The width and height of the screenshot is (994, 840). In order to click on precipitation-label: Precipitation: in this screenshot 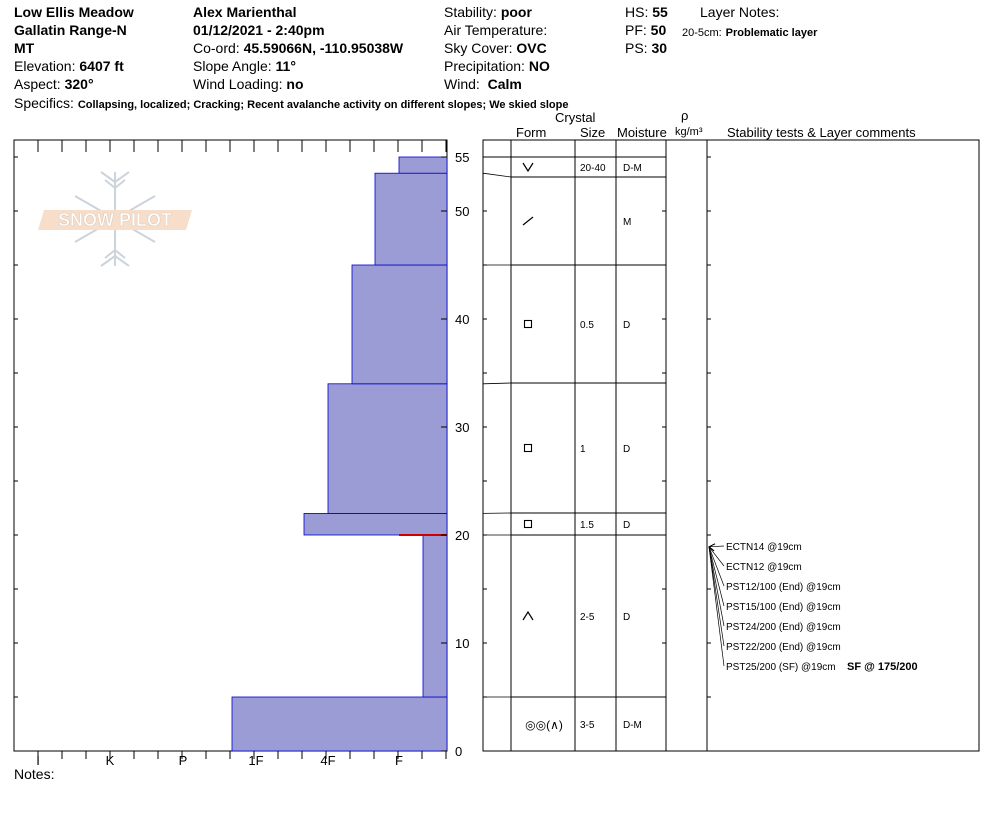, I will do `click(484, 66)`.